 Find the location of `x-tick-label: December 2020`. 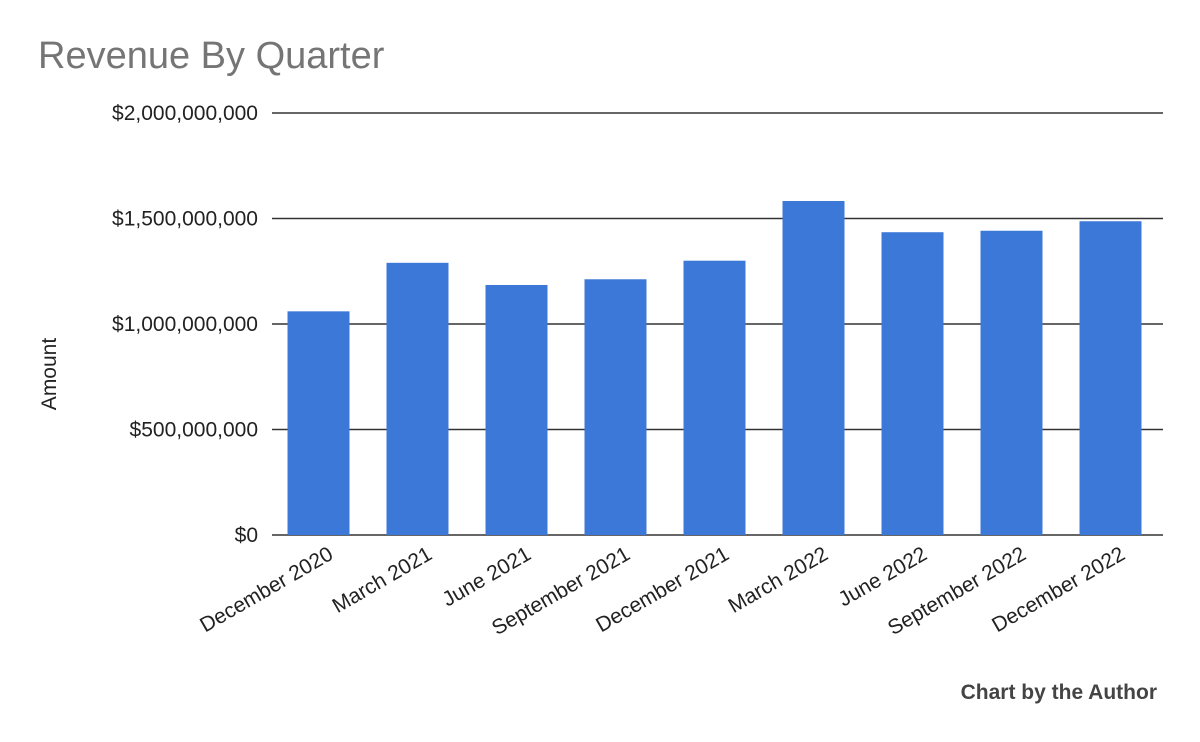

x-tick-label: December 2020 is located at coordinates (266, 589).